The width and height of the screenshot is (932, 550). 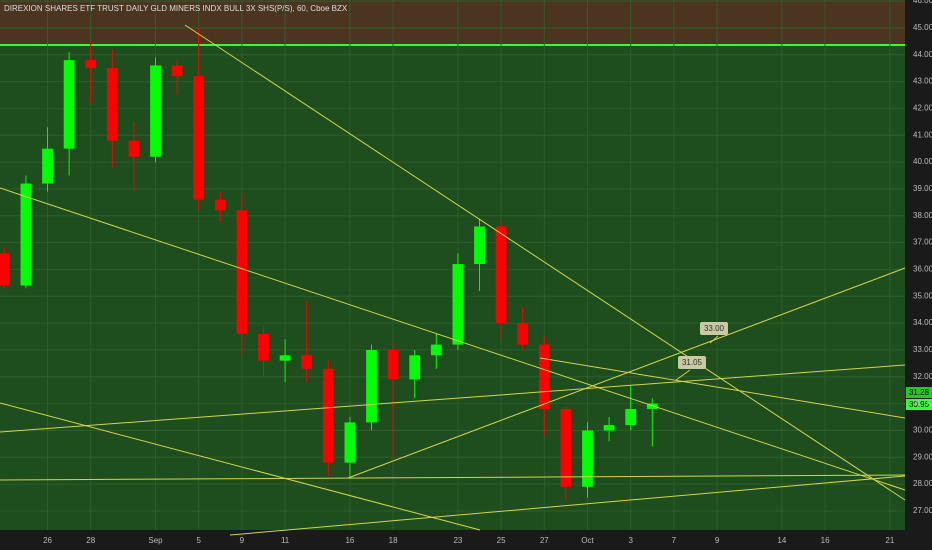 I want to click on y-tick-label: 40.00, so click(x=922, y=161).